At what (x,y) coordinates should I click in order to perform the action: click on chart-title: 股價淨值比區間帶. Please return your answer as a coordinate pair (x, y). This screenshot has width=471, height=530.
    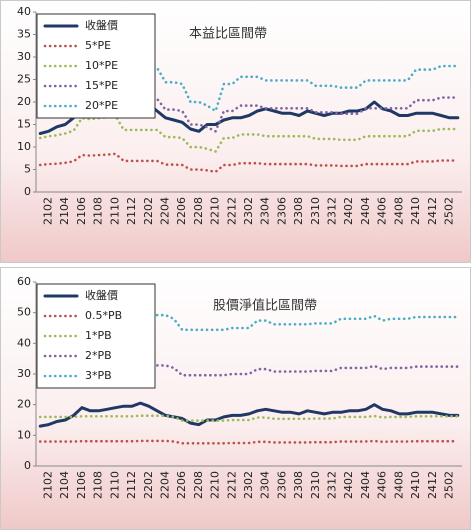
    Looking at the image, I should click on (265, 306).